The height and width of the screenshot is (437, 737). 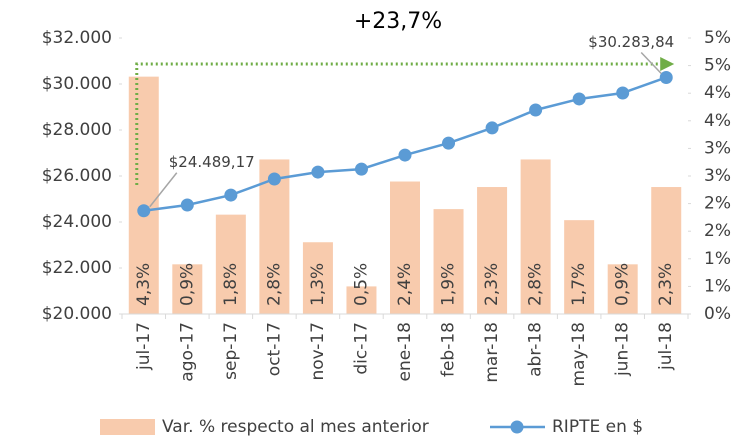 What do you see at coordinates (274, 349) in the screenshot?
I see `x-tick-label: oct-17` at bounding box center [274, 349].